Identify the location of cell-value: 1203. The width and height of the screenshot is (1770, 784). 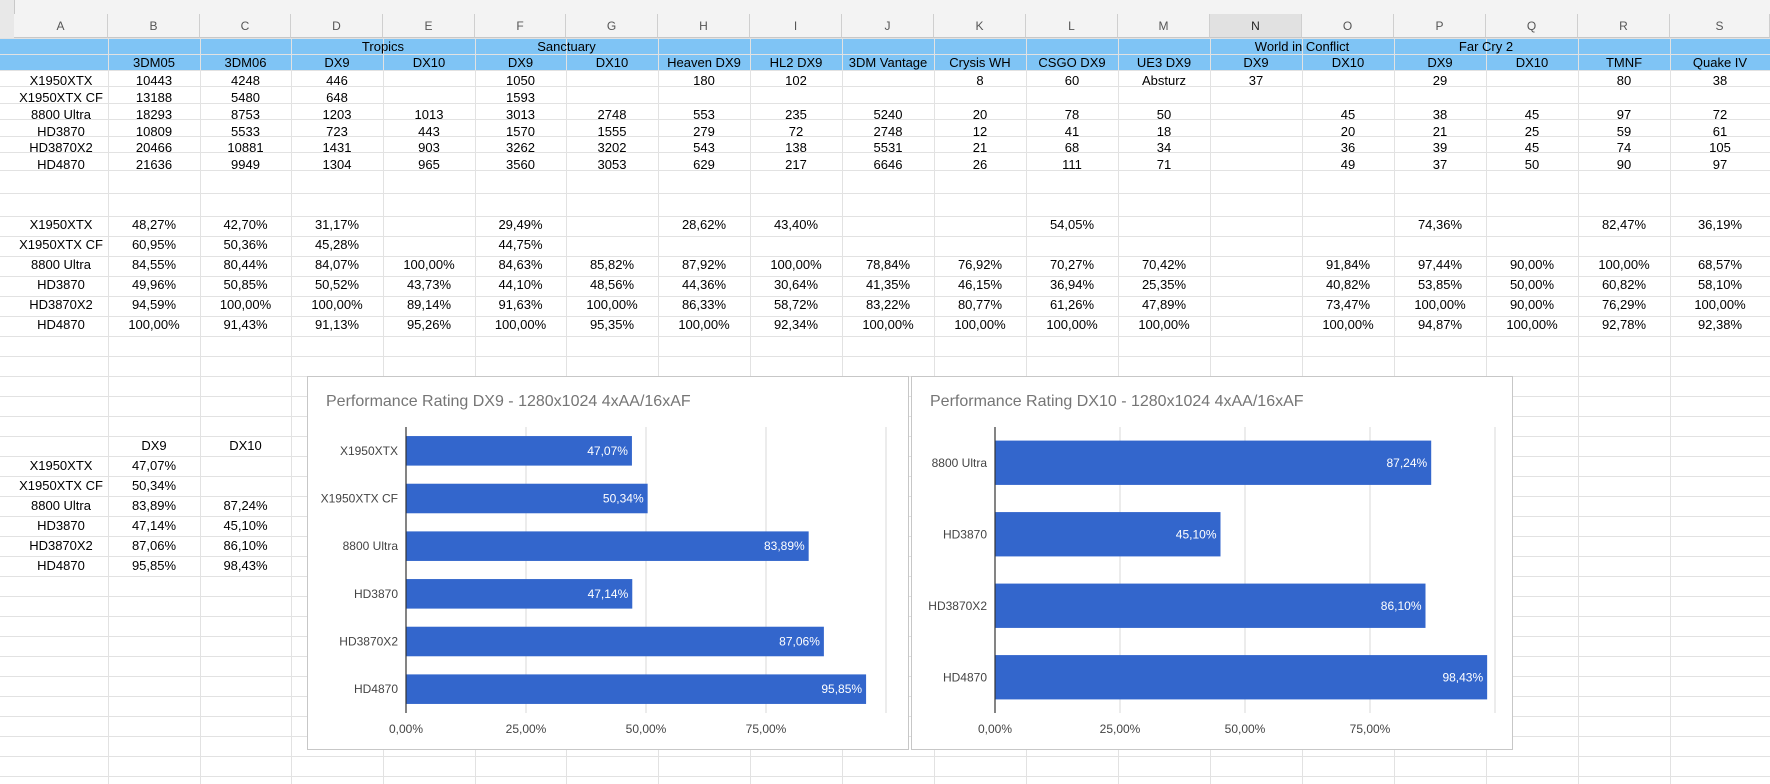
(337, 114).